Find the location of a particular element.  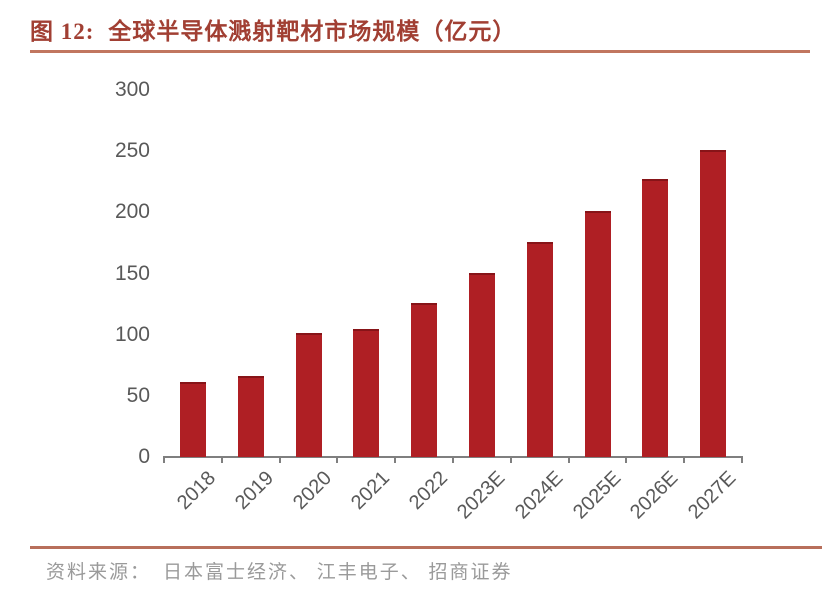

source-text: 日本富士经济、 江丰电子、 招商证券 is located at coordinates (338, 572).